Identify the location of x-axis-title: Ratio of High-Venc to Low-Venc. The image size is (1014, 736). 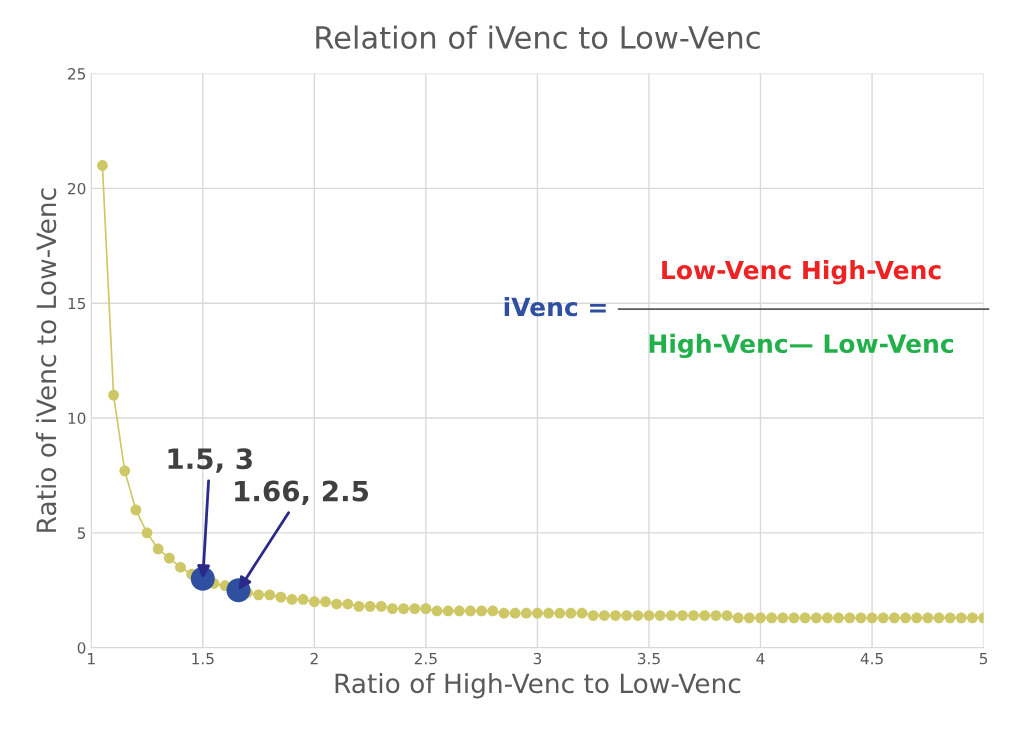
(538, 685).